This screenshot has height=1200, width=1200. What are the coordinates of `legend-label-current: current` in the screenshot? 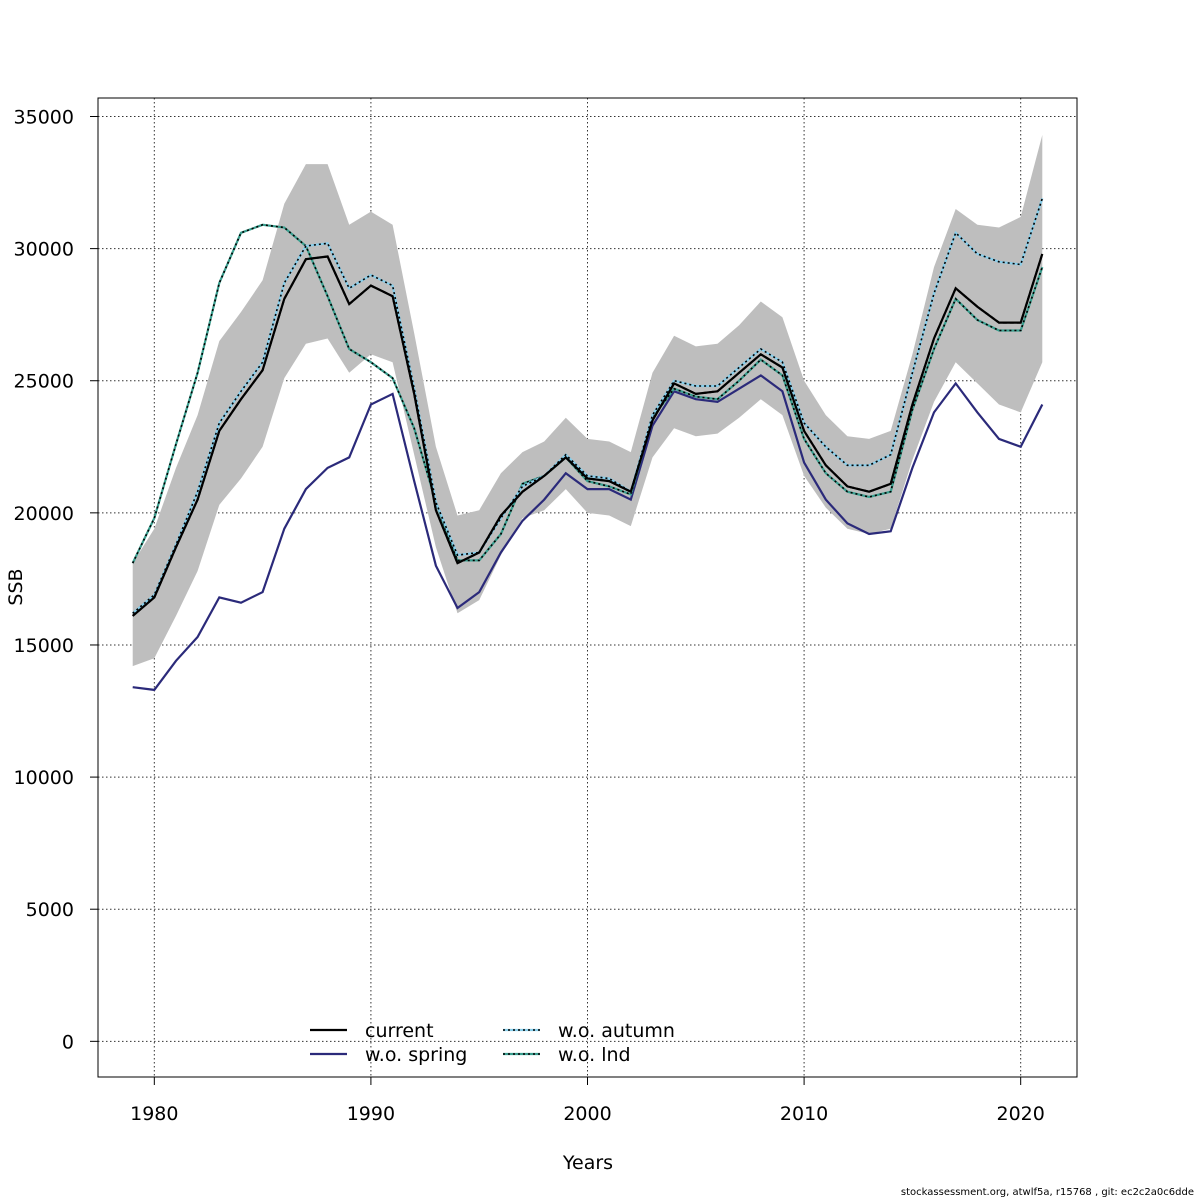 It's located at (399, 1031).